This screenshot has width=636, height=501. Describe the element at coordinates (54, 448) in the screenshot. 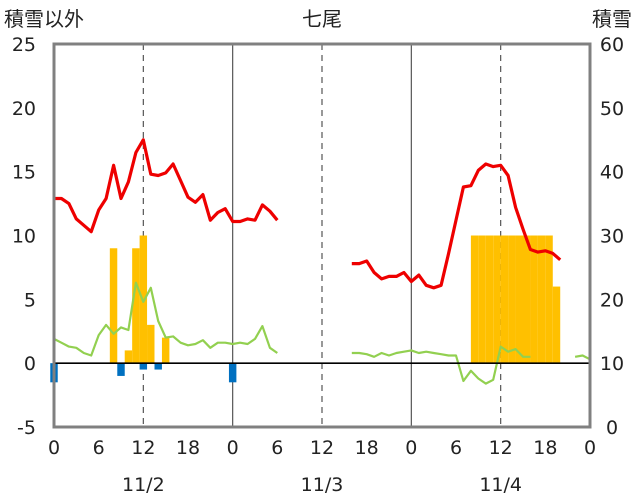

I see `x-tick-0: 0` at that location.